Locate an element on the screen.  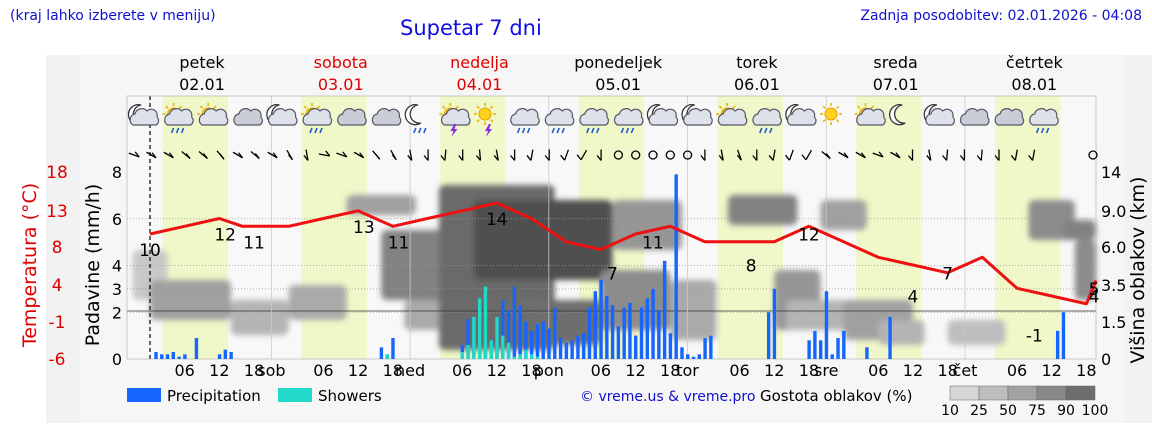
showers-legend-label: Showers is located at coordinates (350, 396).